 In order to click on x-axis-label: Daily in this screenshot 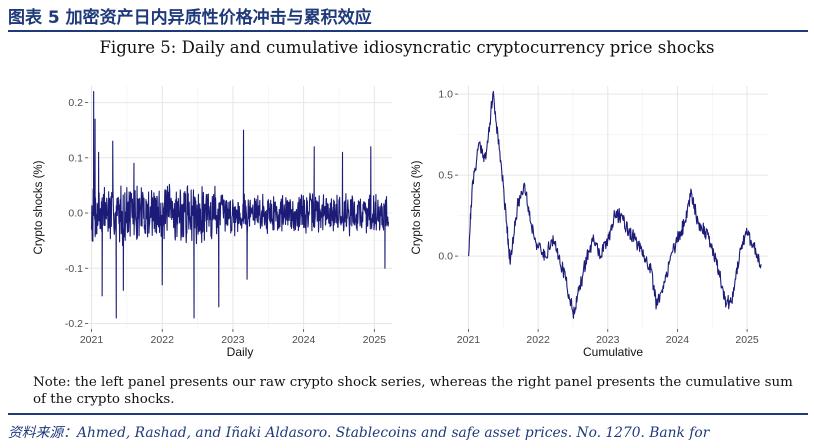, I will do `click(240, 352)`.